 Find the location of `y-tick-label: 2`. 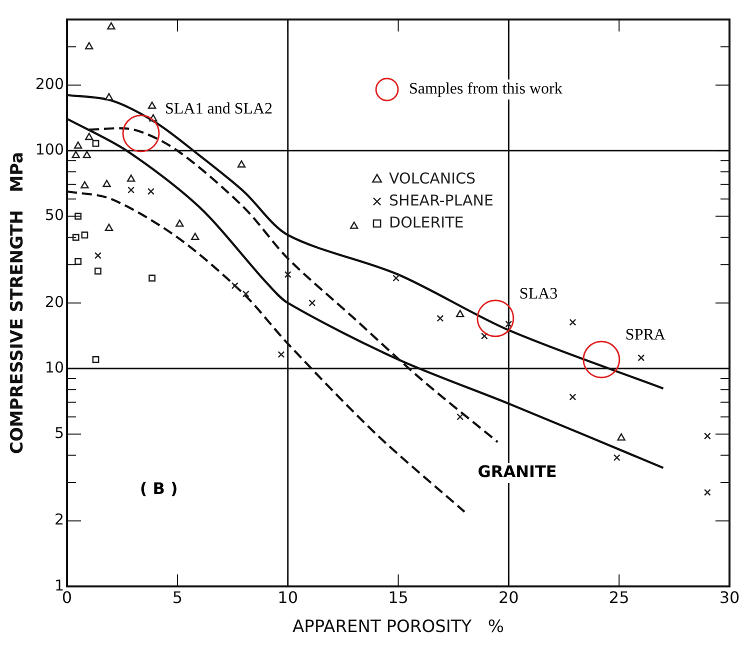

y-tick-label: 2 is located at coordinates (59, 519).